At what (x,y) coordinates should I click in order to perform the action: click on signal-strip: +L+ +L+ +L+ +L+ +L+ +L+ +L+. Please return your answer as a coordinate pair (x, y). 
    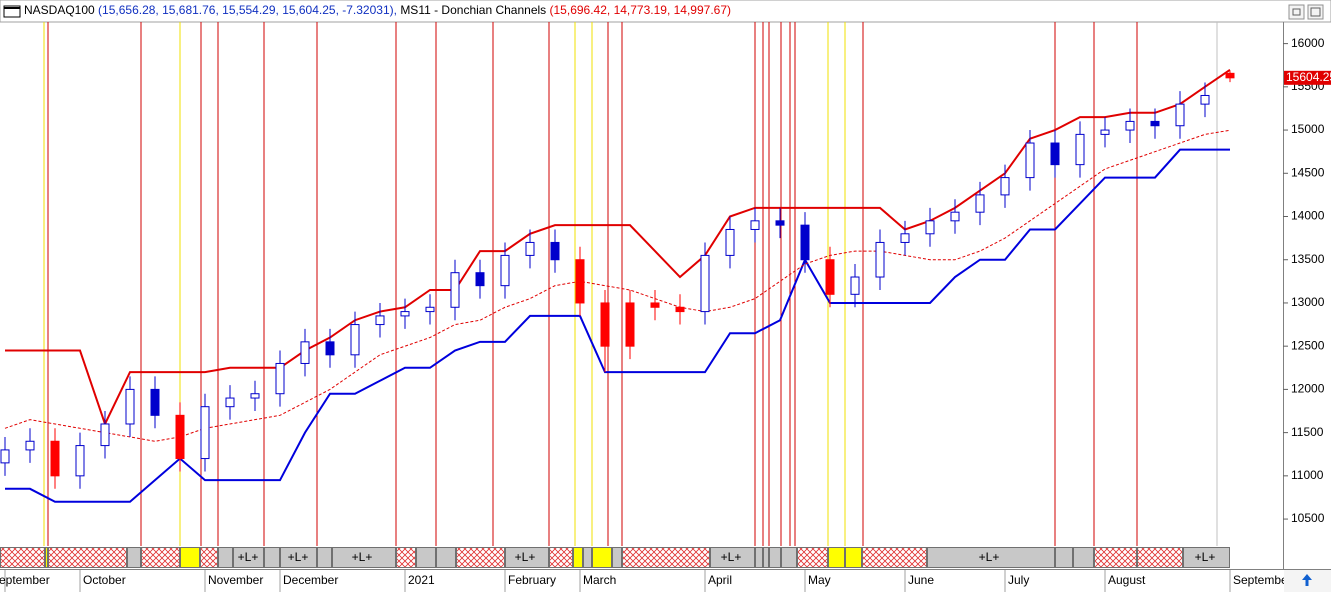
    Looking at the image, I should click on (615, 557).